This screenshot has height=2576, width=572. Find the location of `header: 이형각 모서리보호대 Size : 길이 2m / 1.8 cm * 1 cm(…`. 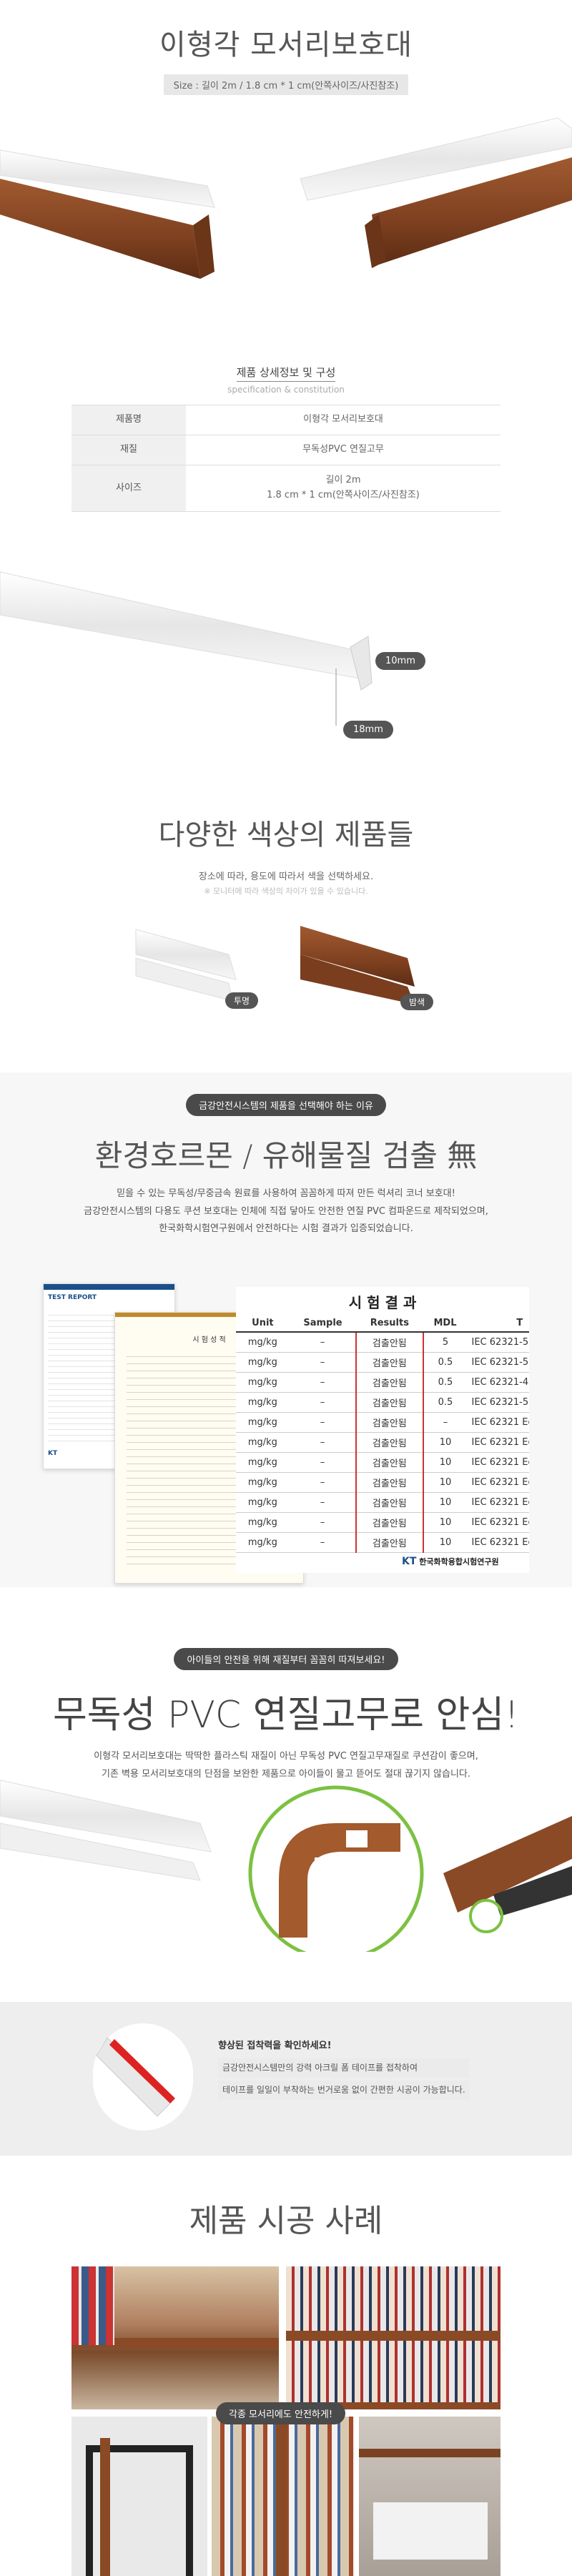

header: 이형각 모서리보호대 Size : 길이 2m / 1.8 cm * 1 cm(… is located at coordinates (286, 58).